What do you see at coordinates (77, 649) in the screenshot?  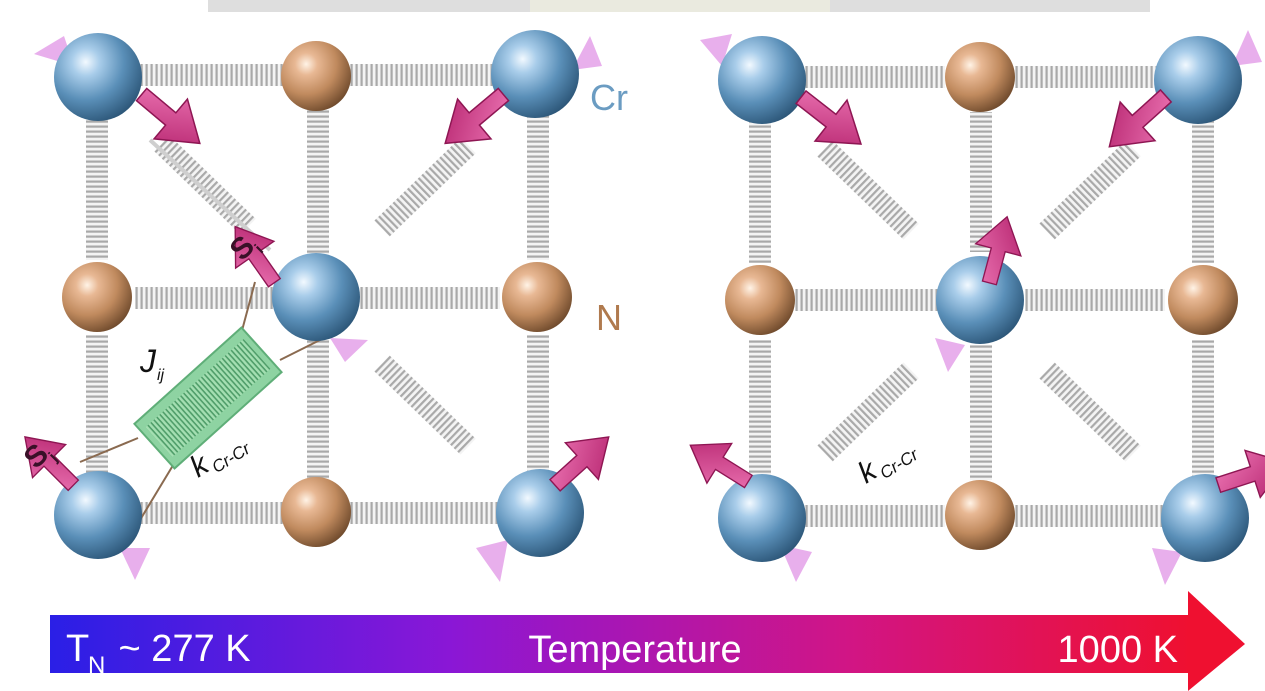 I see `neel-symbol: T` at bounding box center [77, 649].